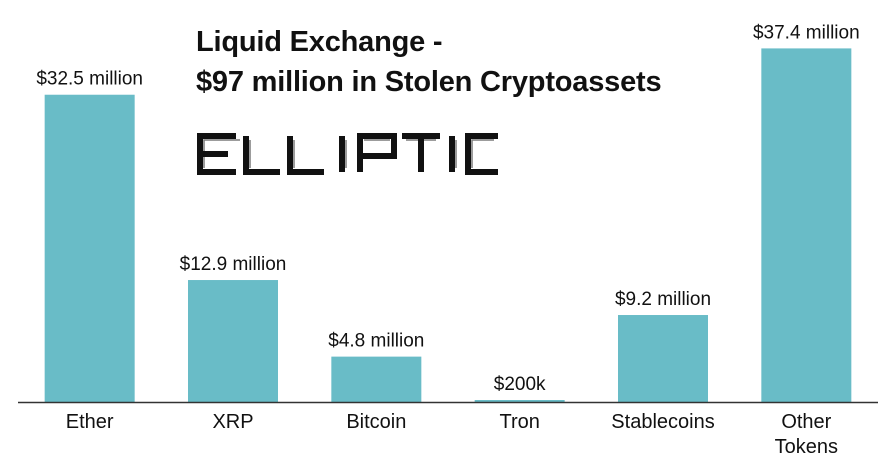 This screenshot has height=474, width=896. Describe the element at coordinates (520, 384) in the screenshot. I see `data-label-tron: $200k` at that location.